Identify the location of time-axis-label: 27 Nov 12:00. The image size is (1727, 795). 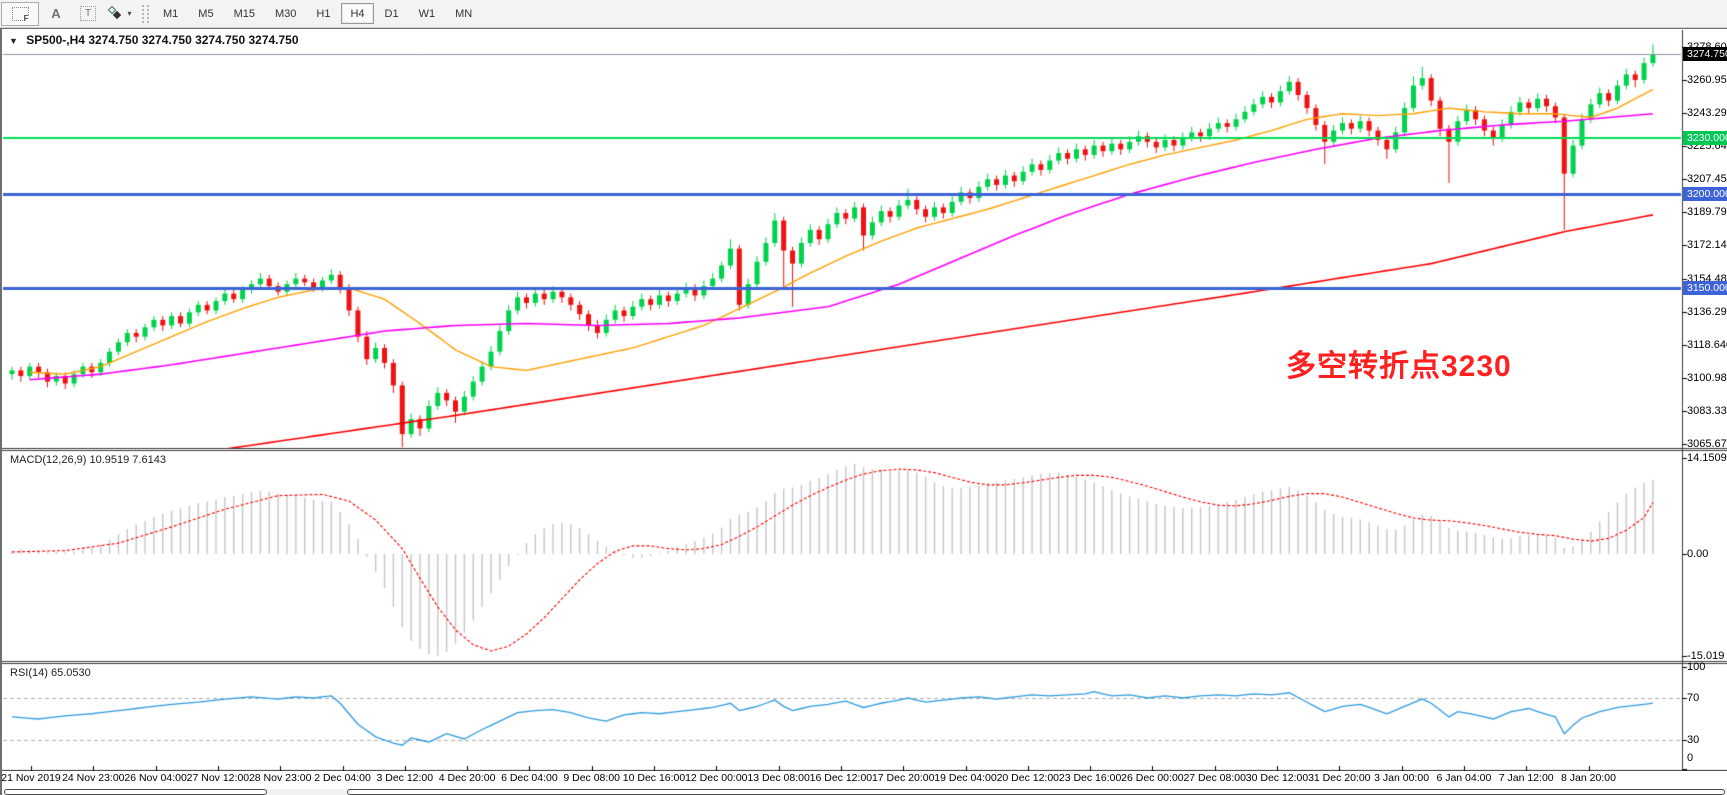
(218, 778).